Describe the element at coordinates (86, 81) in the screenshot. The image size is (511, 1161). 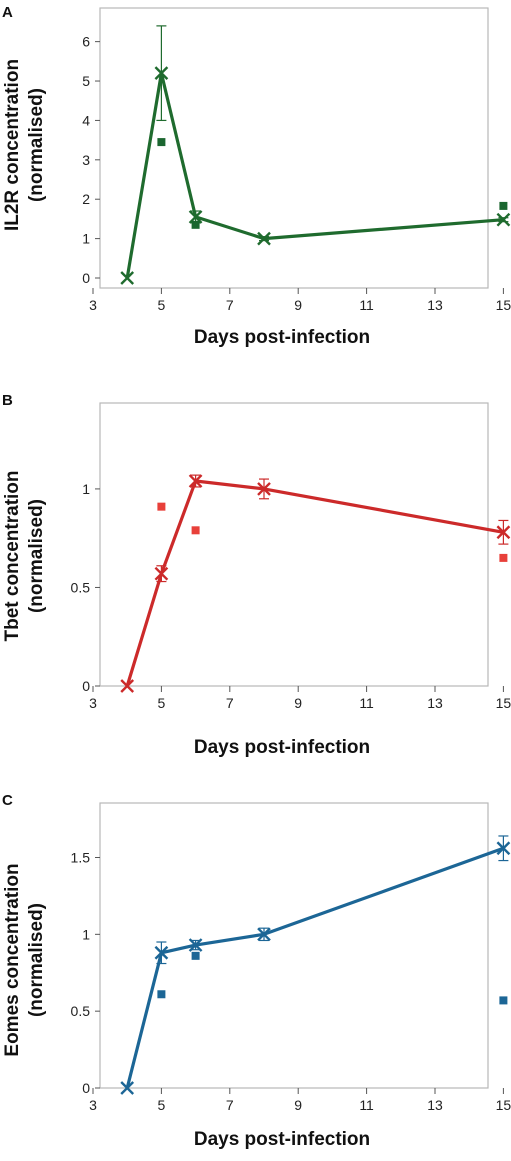
I see `y-tick-label: 5` at that location.